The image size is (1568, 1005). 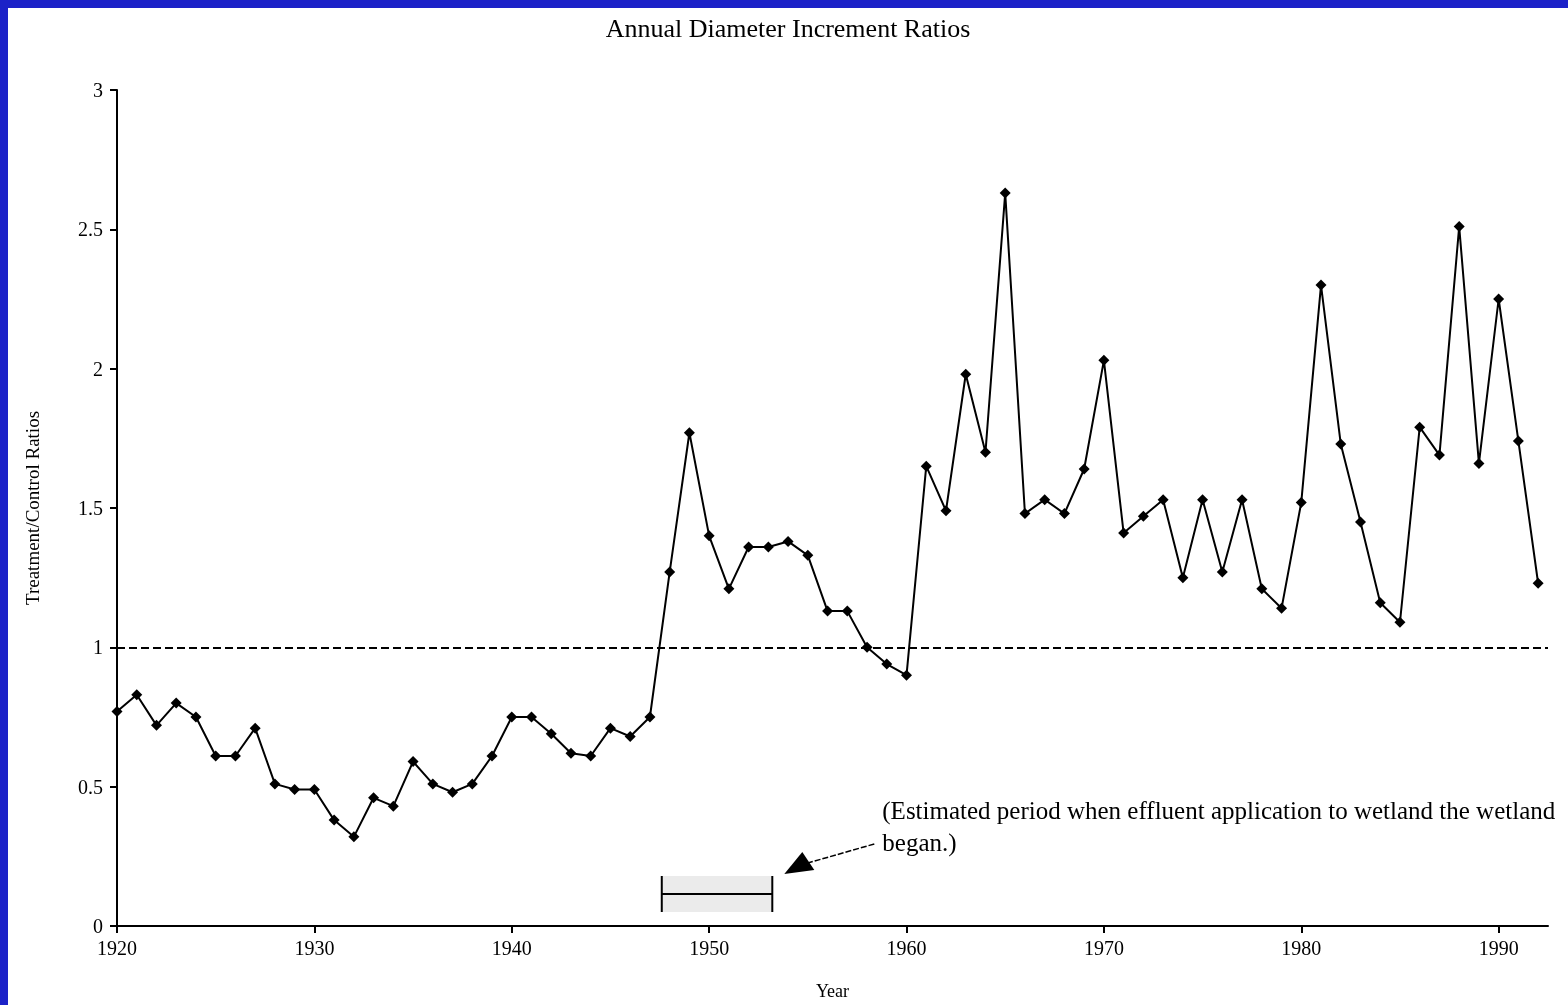 What do you see at coordinates (314, 948) in the screenshot?
I see `x-tick-label: 1930` at bounding box center [314, 948].